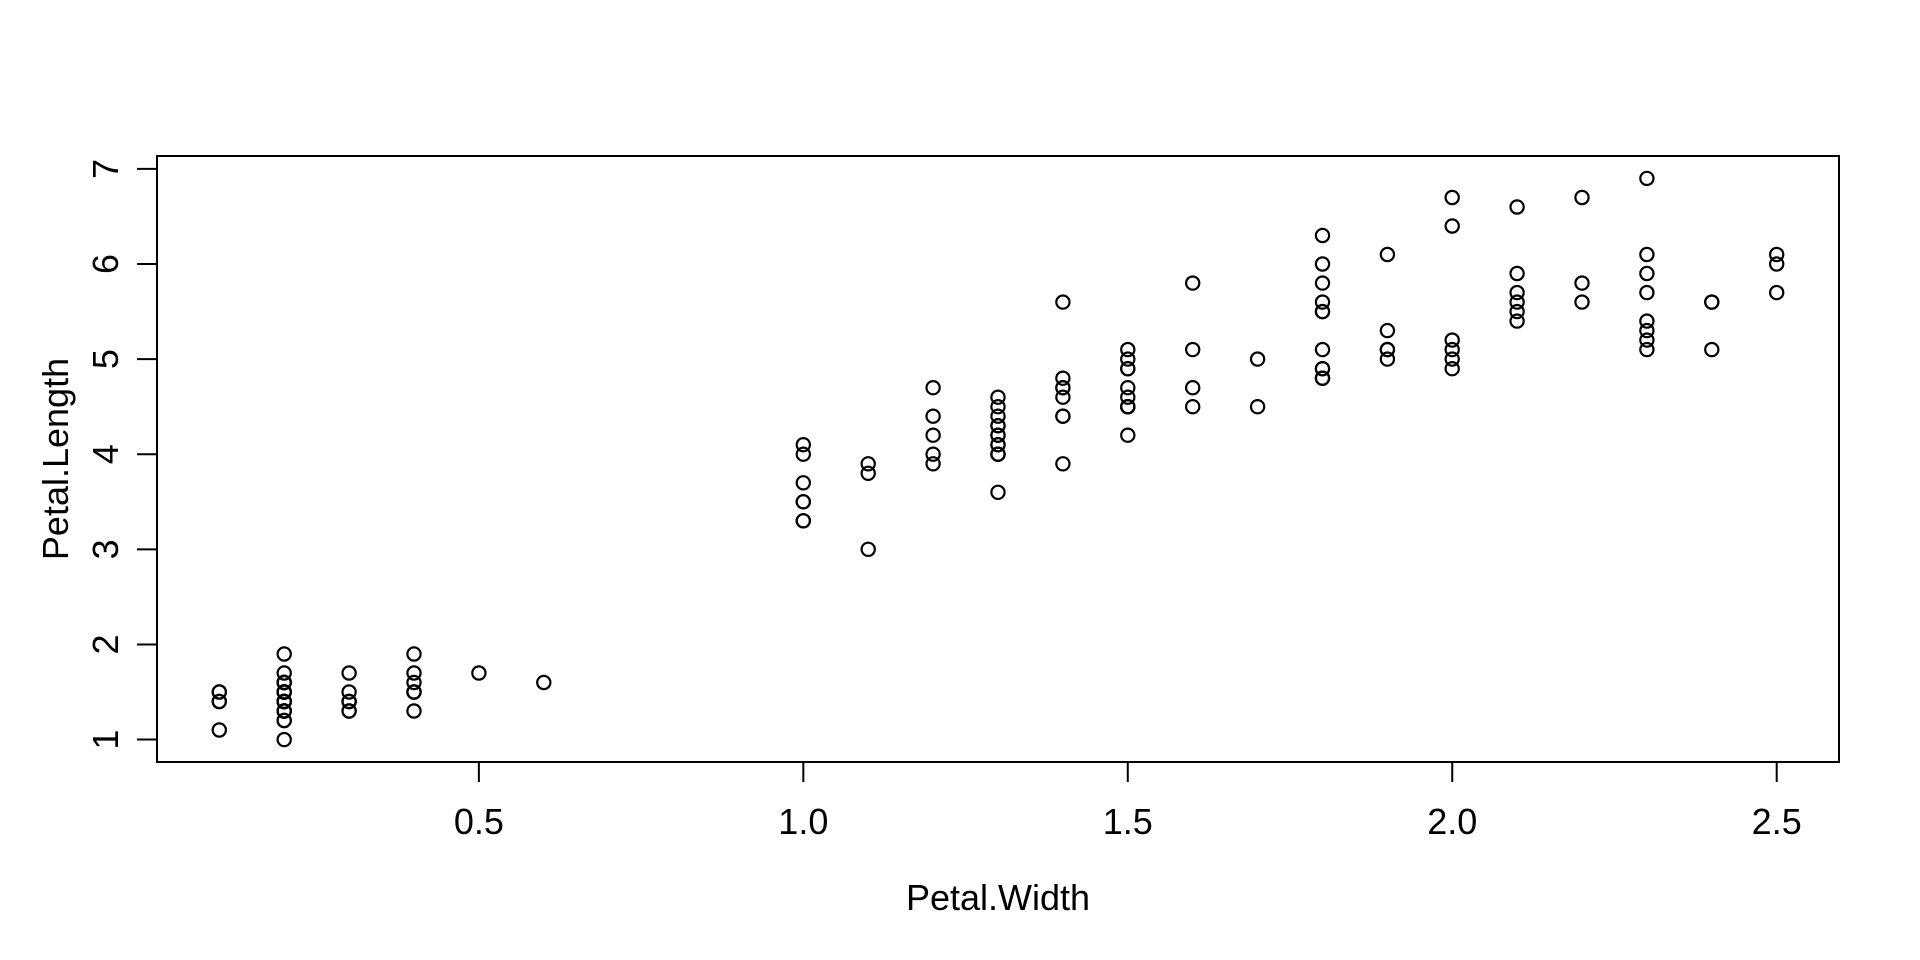 This screenshot has height=960, width=1920. I want to click on y-tick-label: 7, so click(105, 169).